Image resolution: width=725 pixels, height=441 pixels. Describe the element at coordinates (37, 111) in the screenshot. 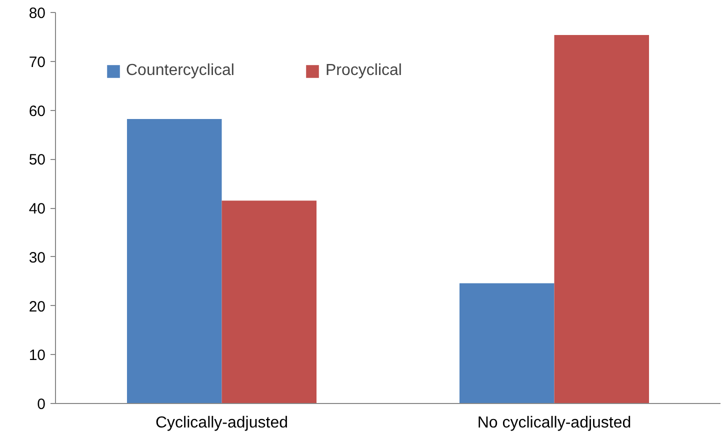

I see `y-tick-label: 60` at that location.